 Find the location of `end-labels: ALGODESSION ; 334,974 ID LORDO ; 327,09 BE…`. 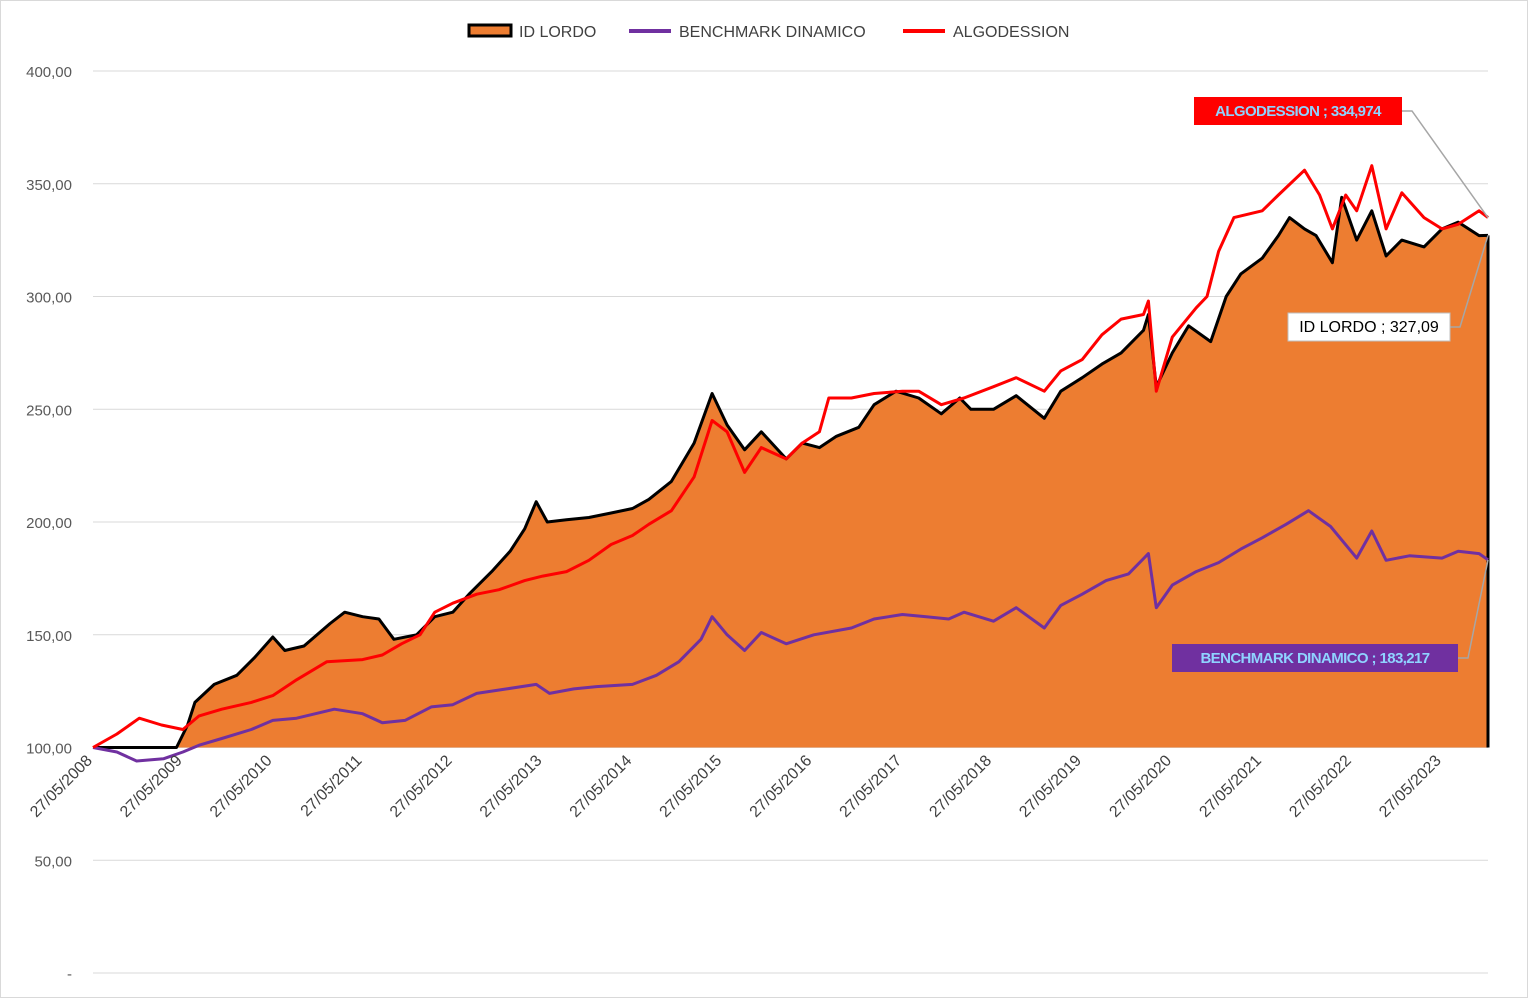

end-labels: ALGODESSION ; 334,974 ID LORDO ; 327,09 BE… is located at coordinates (1330, 384).